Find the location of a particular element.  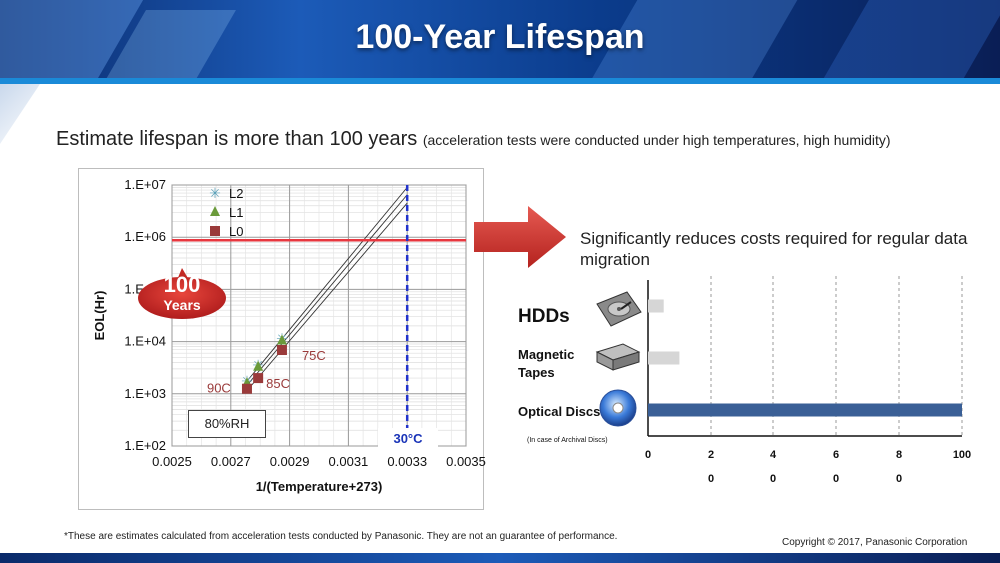

humidity-label: 80%RH is located at coordinates (227, 424).